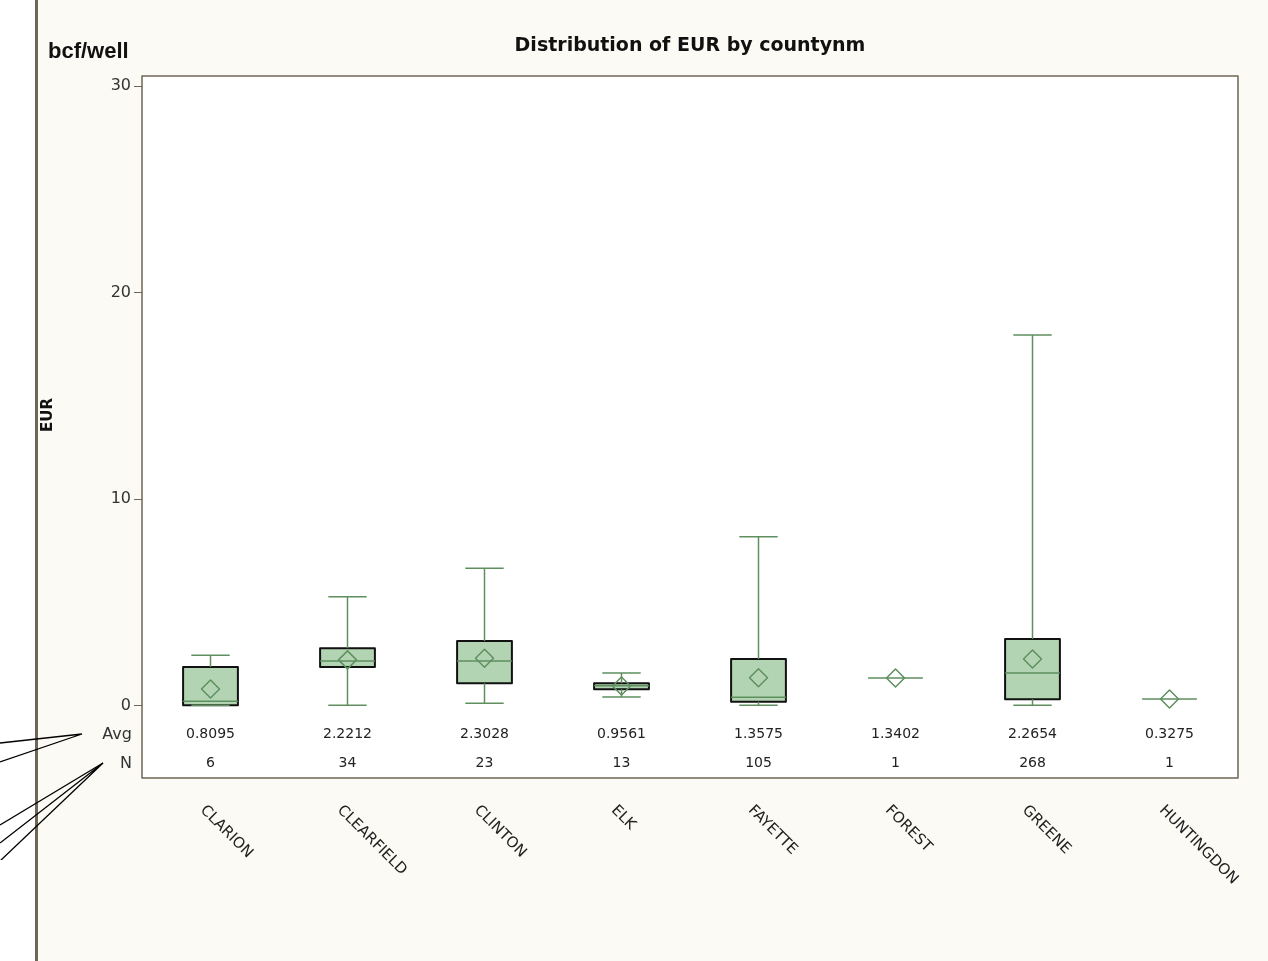 The height and width of the screenshot is (961, 1268). Describe the element at coordinates (758, 733) in the screenshot. I see `annotation: 1.3575` at that location.